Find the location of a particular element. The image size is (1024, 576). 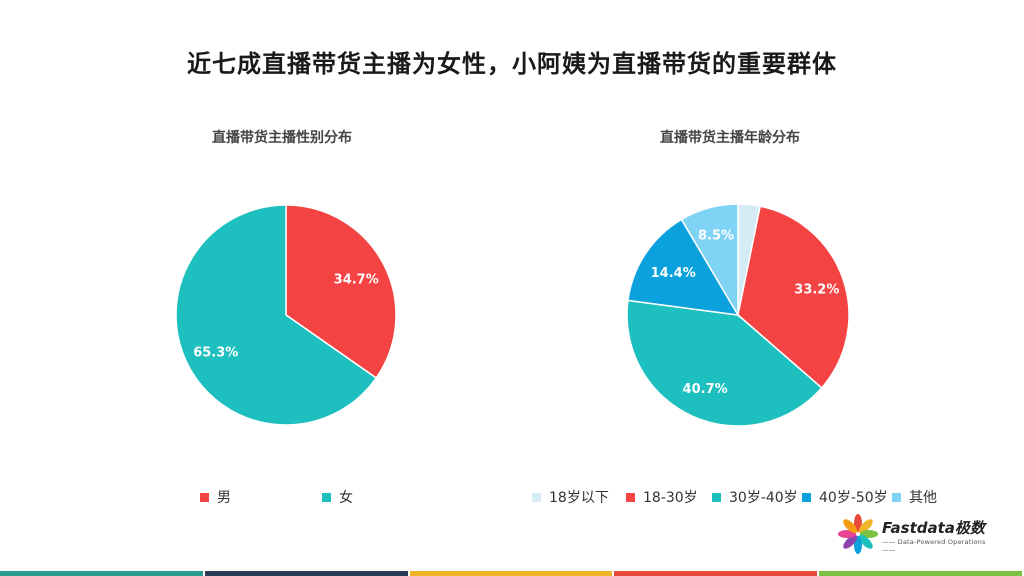

legend-item-1-3: 40岁-50岁 is located at coordinates (845, 497).